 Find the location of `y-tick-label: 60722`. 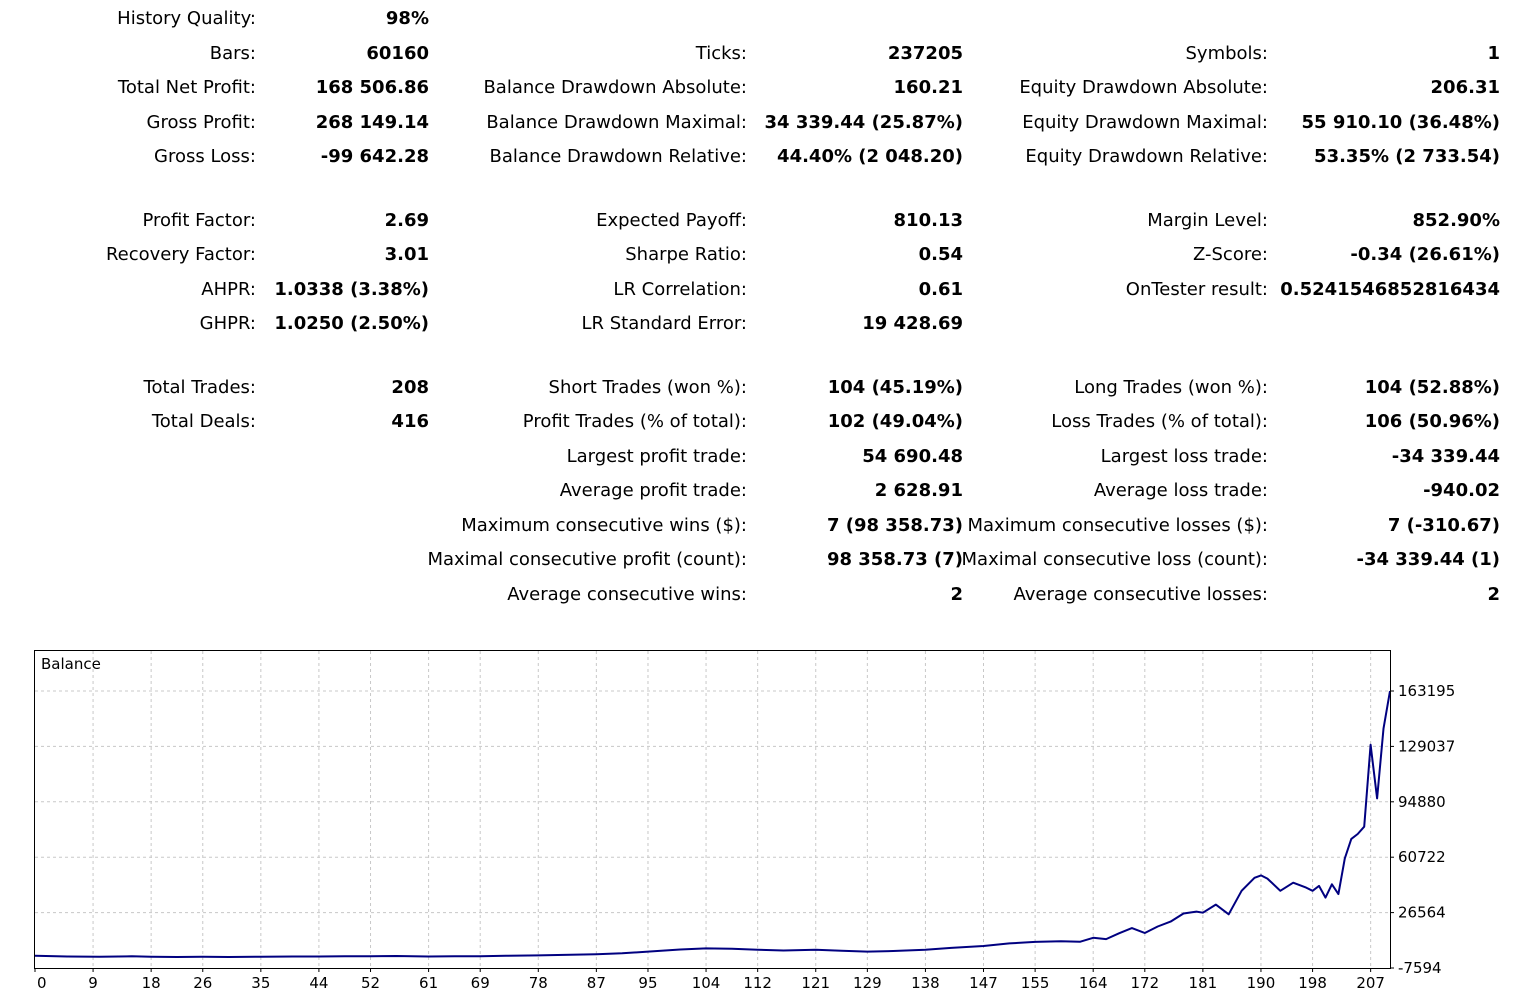

y-tick-label: 60722 is located at coordinates (1422, 857).